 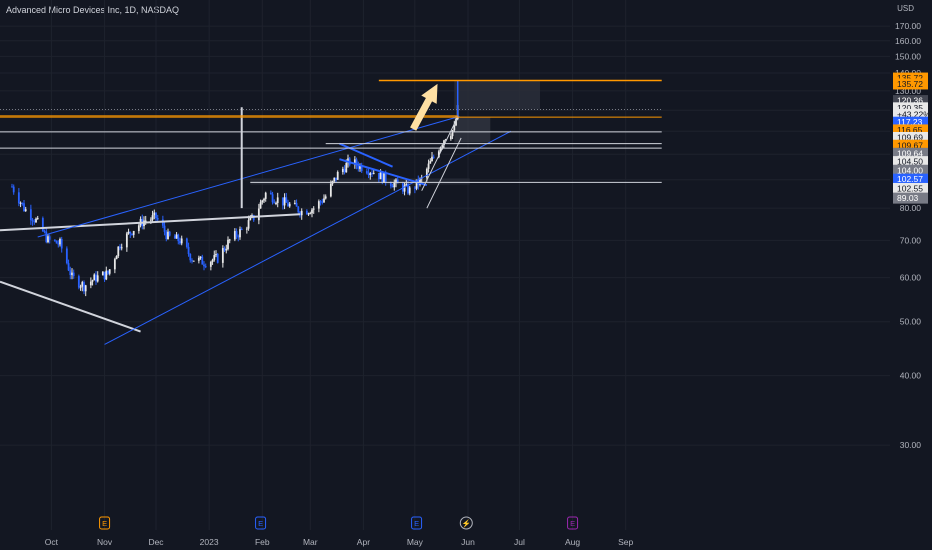 I want to click on event-glyph: ⚡, so click(x=466, y=523).